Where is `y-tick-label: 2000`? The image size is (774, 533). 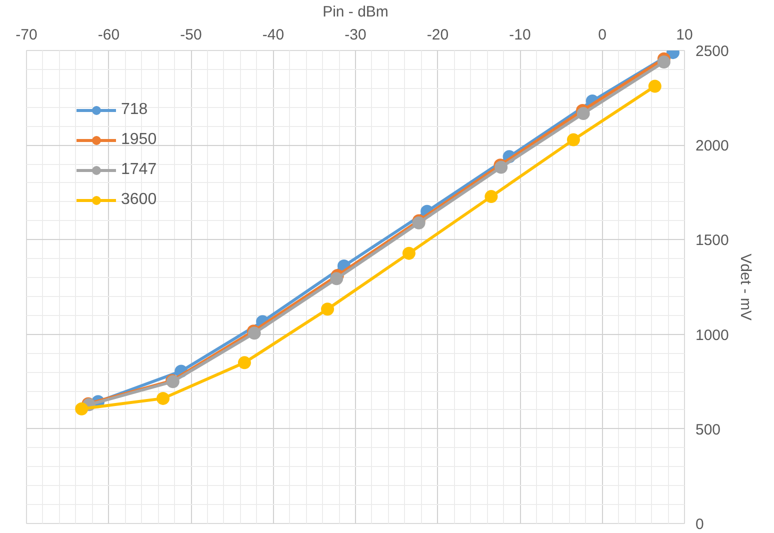 y-tick-label: 2000 is located at coordinates (712, 146).